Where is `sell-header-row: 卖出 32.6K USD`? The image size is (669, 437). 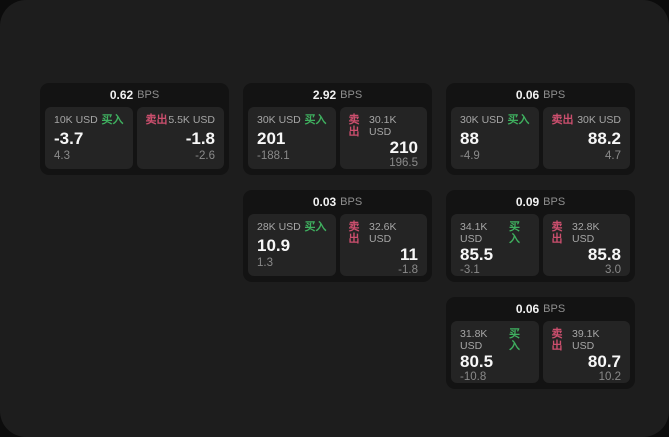
sell-header-row: 卖出 32.6K USD is located at coordinates (384, 233).